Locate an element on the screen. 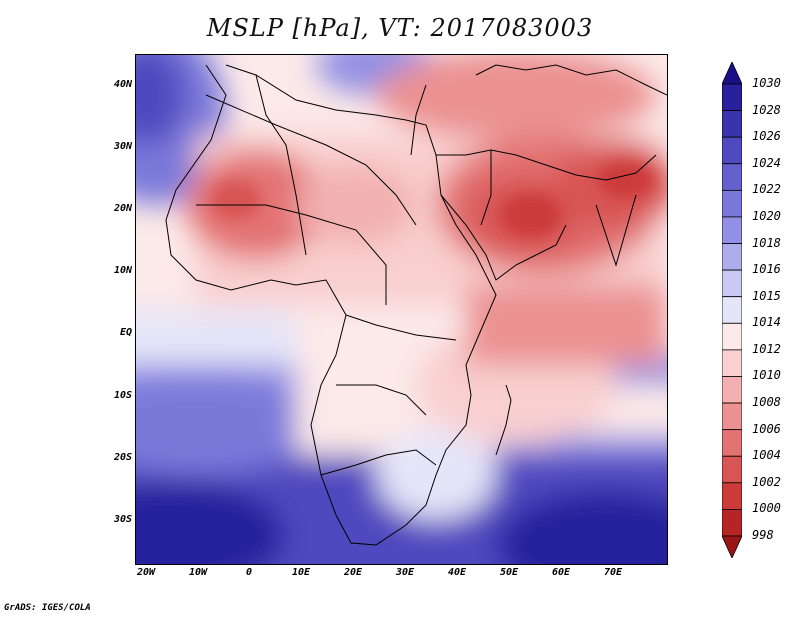 This screenshot has width=800, height=618. lat-label: 40N is located at coordinates (122, 84).